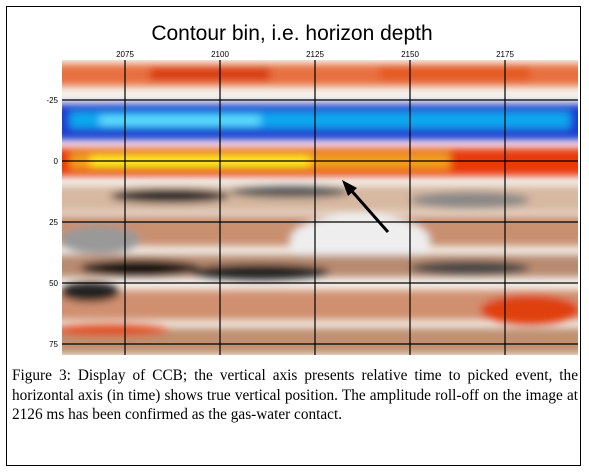  What do you see at coordinates (53, 222) in the screenshot?
I see `y-tick-label: 25` at bounding box center [53, 222].